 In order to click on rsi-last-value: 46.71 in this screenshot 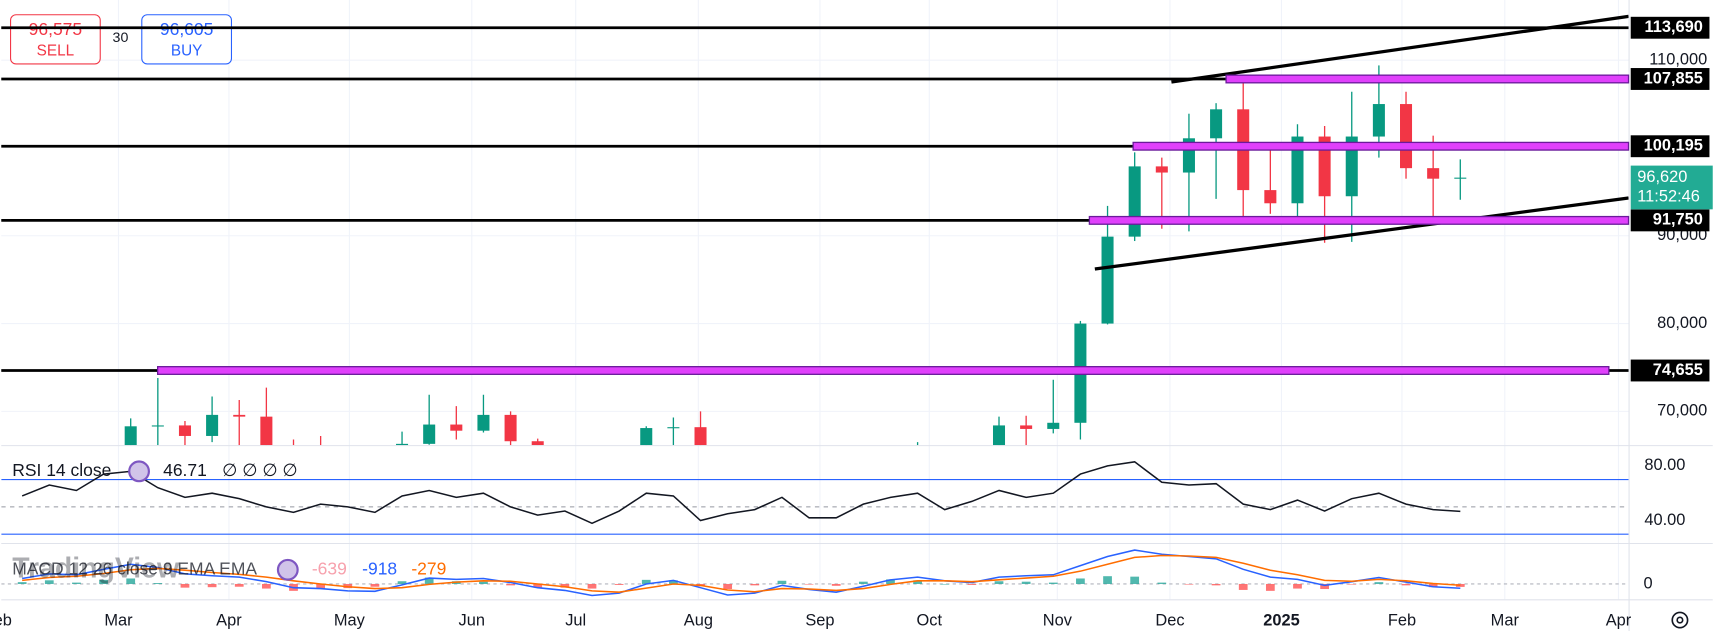, I will do `click(185, 470)`.